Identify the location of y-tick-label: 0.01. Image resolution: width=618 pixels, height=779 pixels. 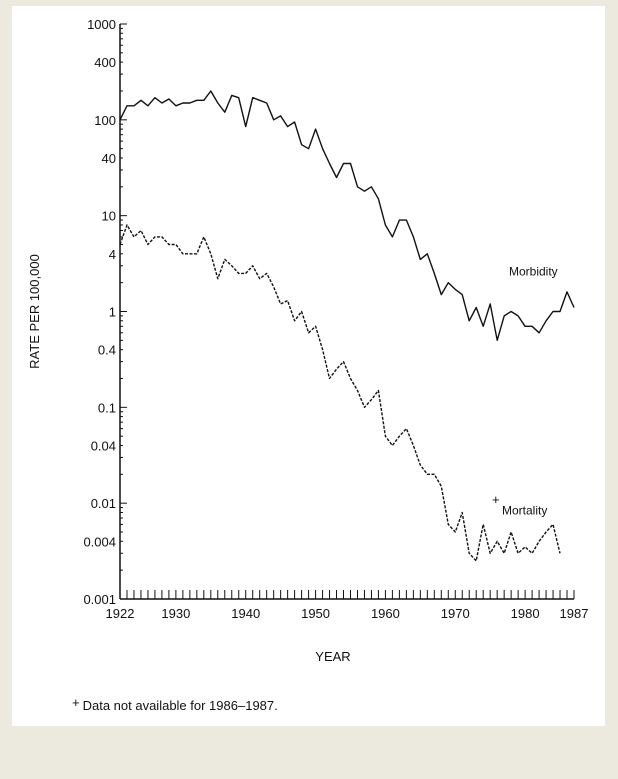
(103, 503).